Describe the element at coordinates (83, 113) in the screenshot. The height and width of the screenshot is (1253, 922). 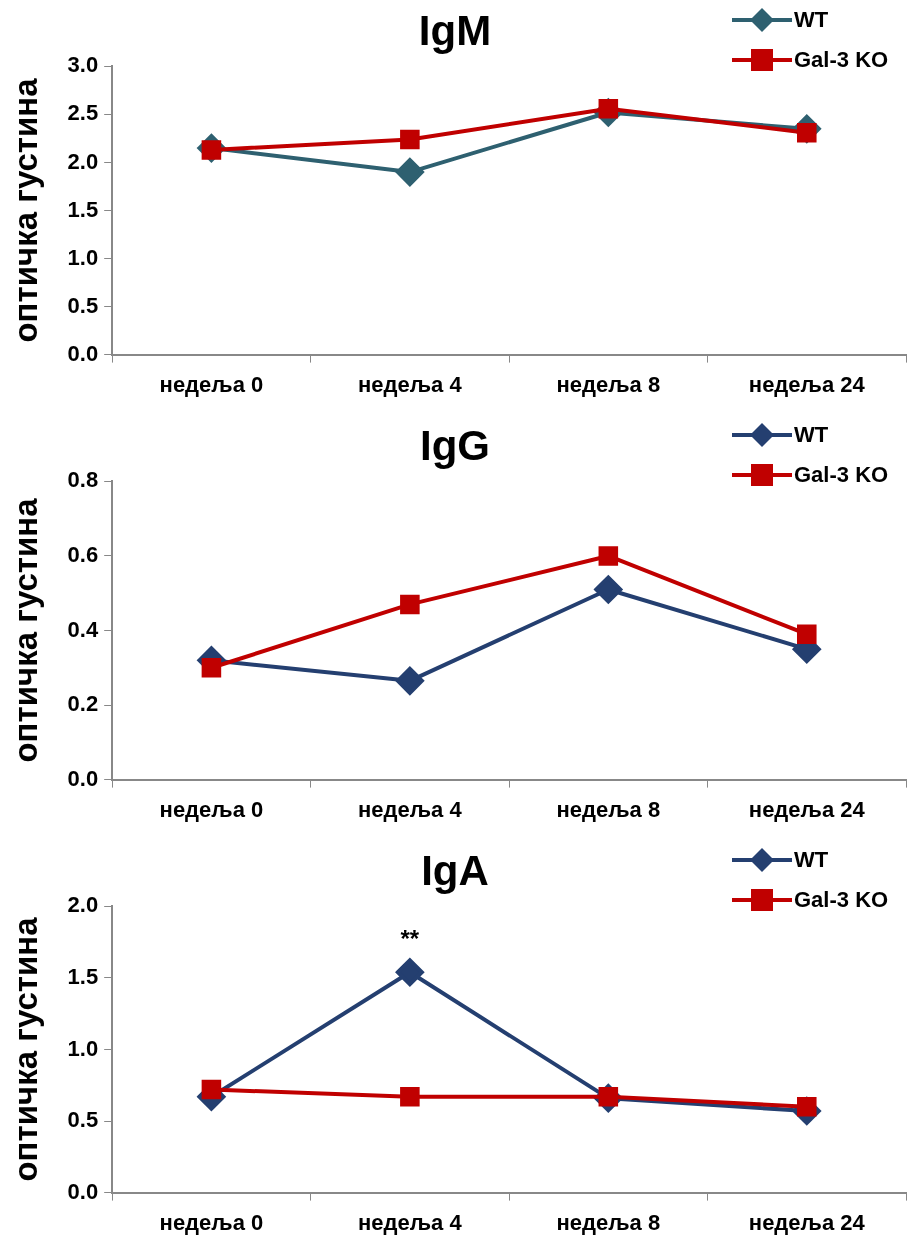
I see `y-tick-label: 2.5` at that location.